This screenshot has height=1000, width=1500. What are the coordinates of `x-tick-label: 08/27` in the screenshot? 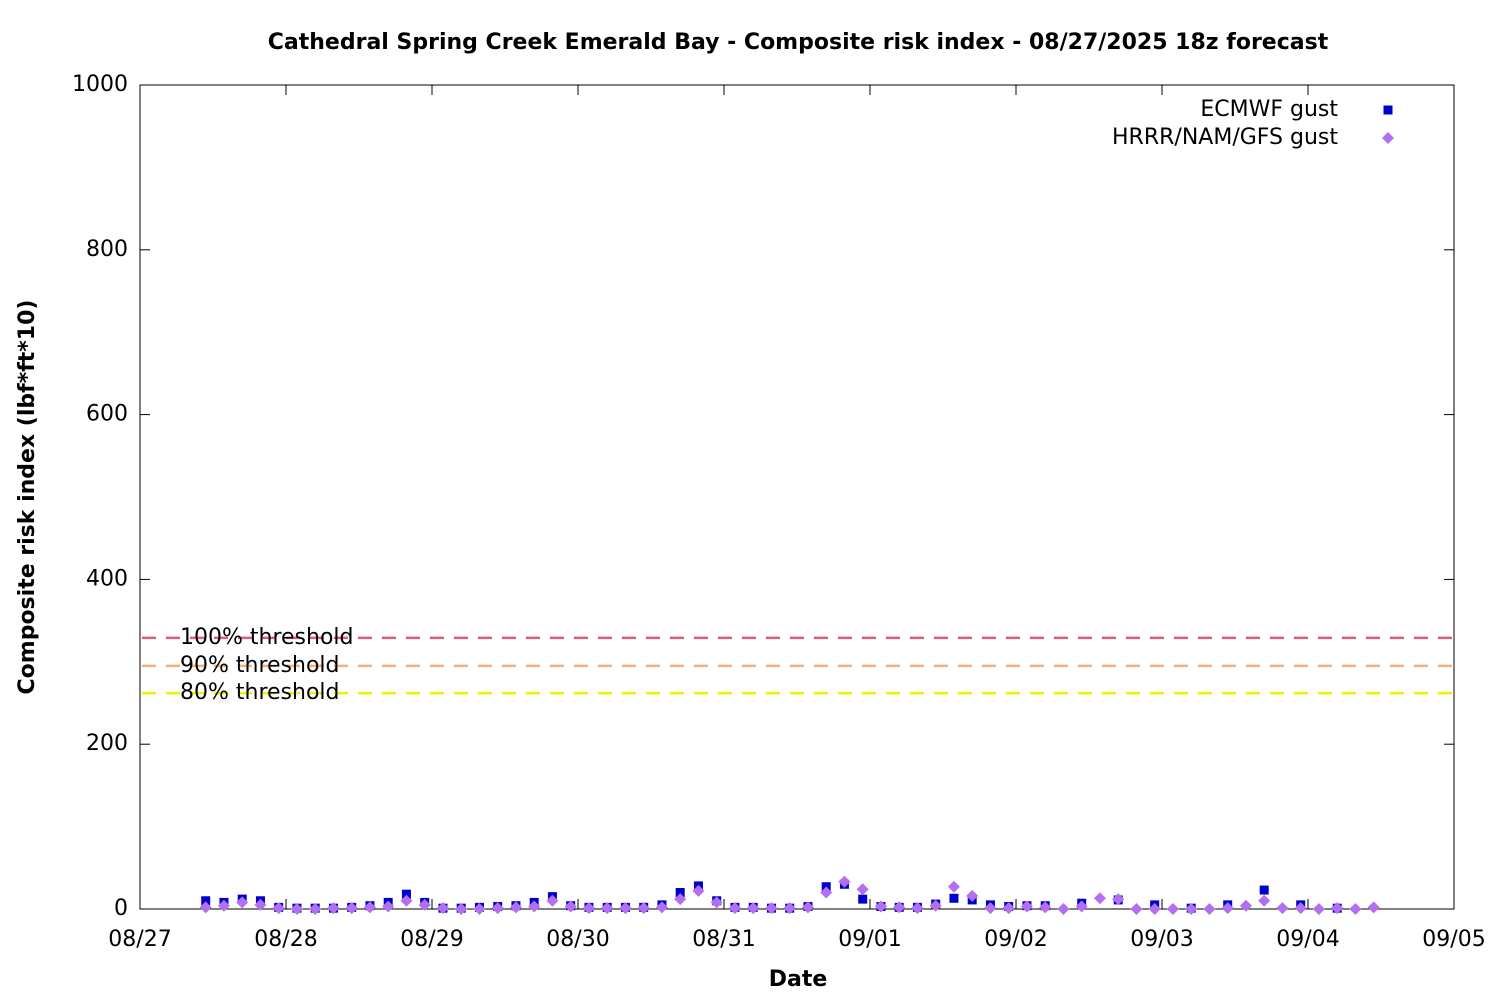 It's located at (139, 939).